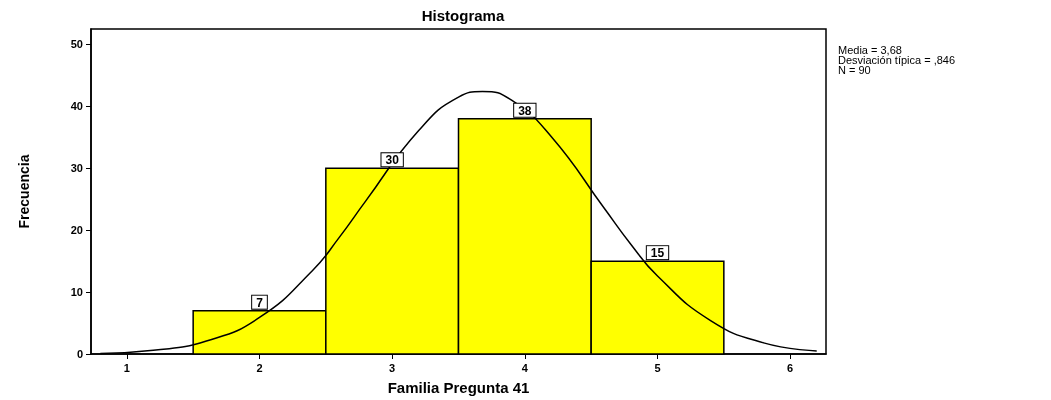  I want to click on x-axis-title: Familia Pregunta 41, so click(458, 387).